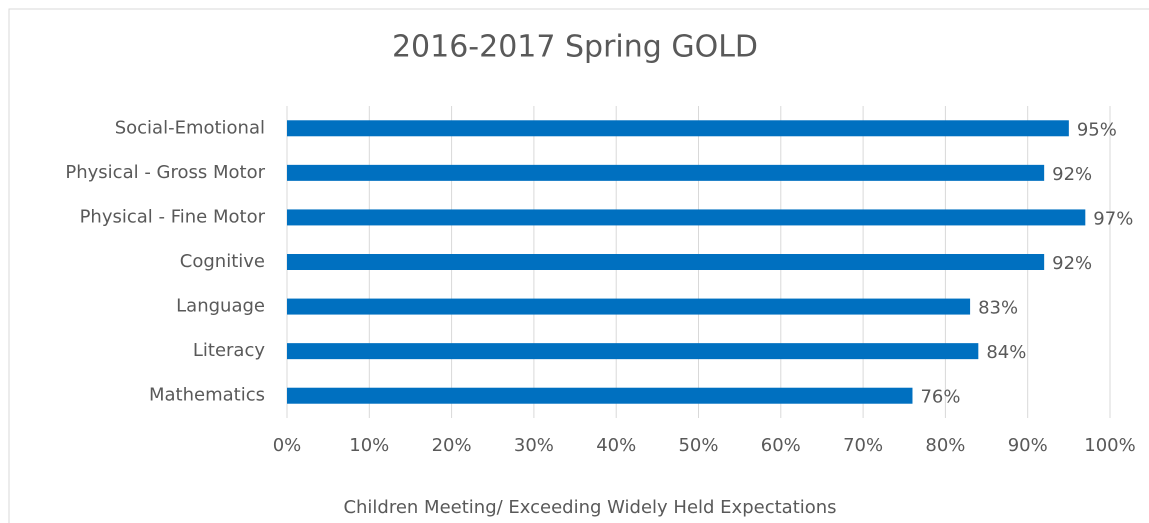 The image size is (1149, 523). Describe the element at coordinates (698, 445) in the screenshot. I see `x-tick-label: 50%` at that location.